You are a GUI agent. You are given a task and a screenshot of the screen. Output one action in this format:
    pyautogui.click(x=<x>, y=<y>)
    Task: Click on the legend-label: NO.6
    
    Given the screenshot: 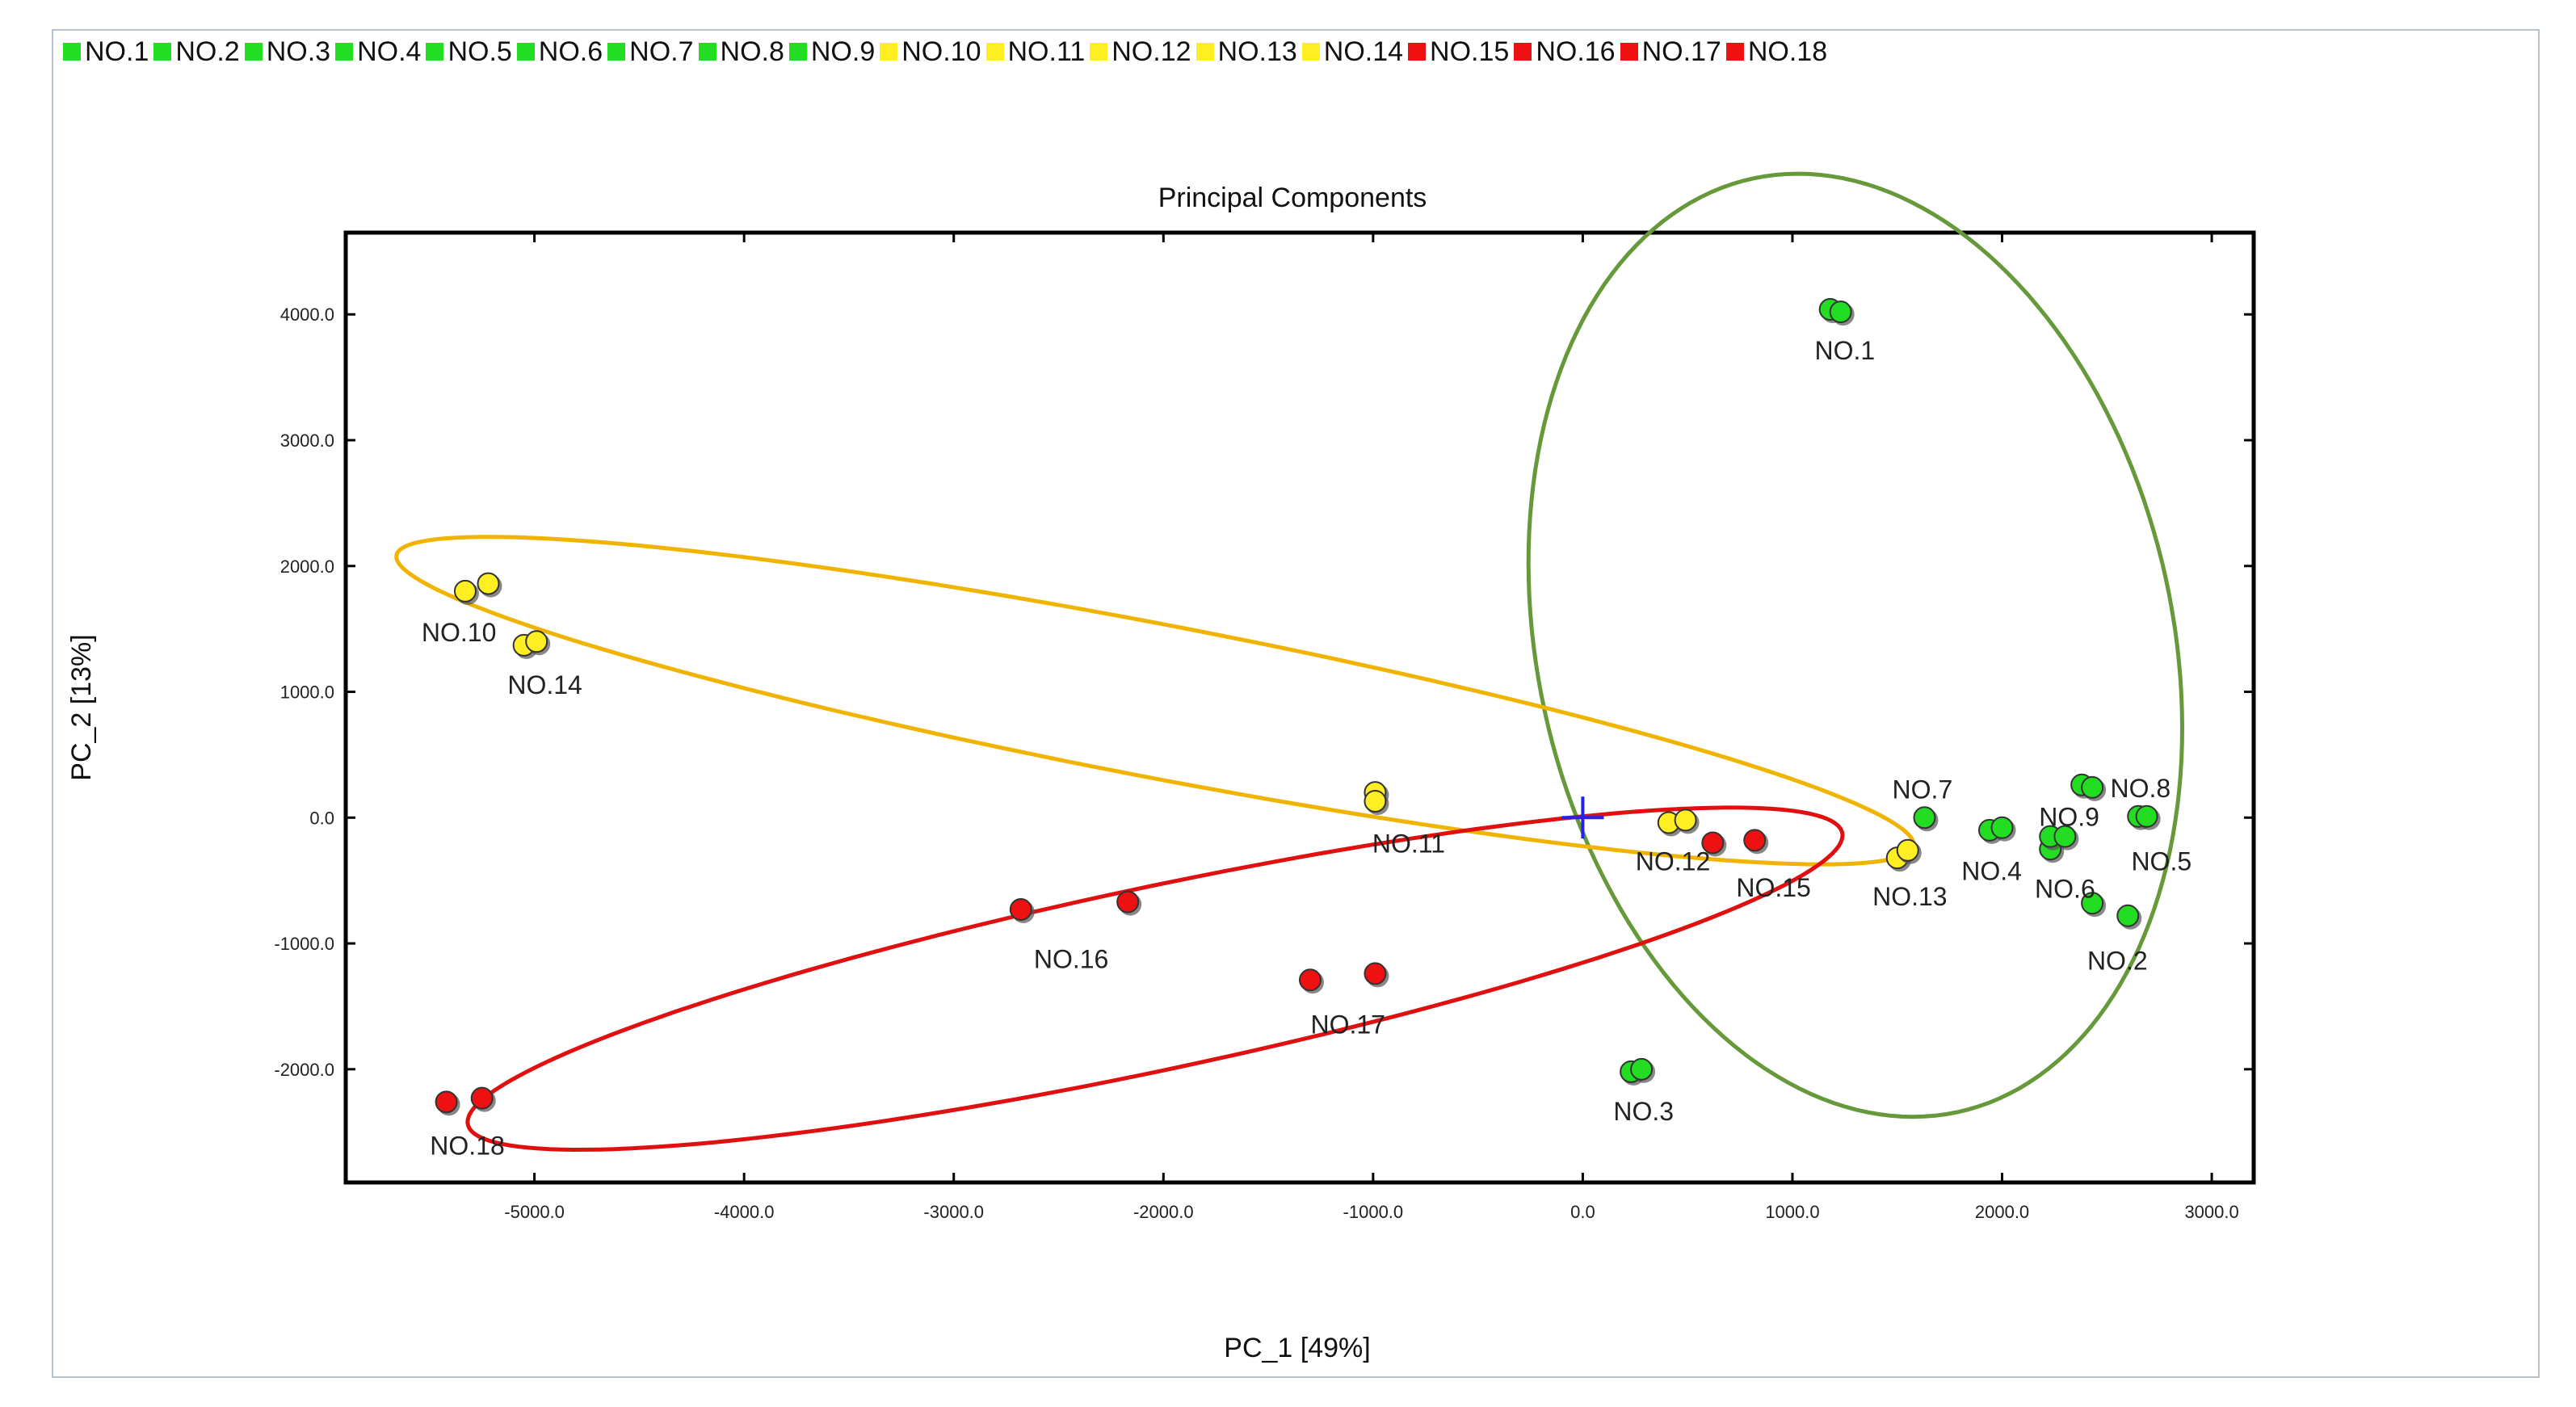 What is the action you would take?
    pyautogui.click(x=570, y=52)
    